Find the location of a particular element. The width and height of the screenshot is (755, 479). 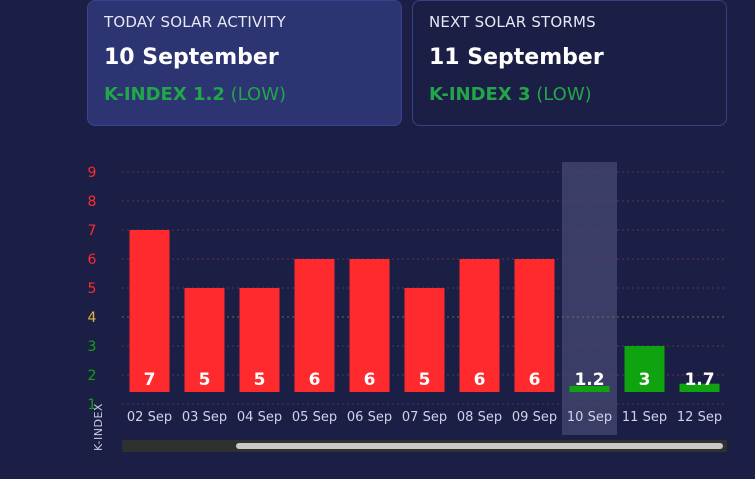

y-axis-label: K-INDEX is located at coordinates (98, 427).